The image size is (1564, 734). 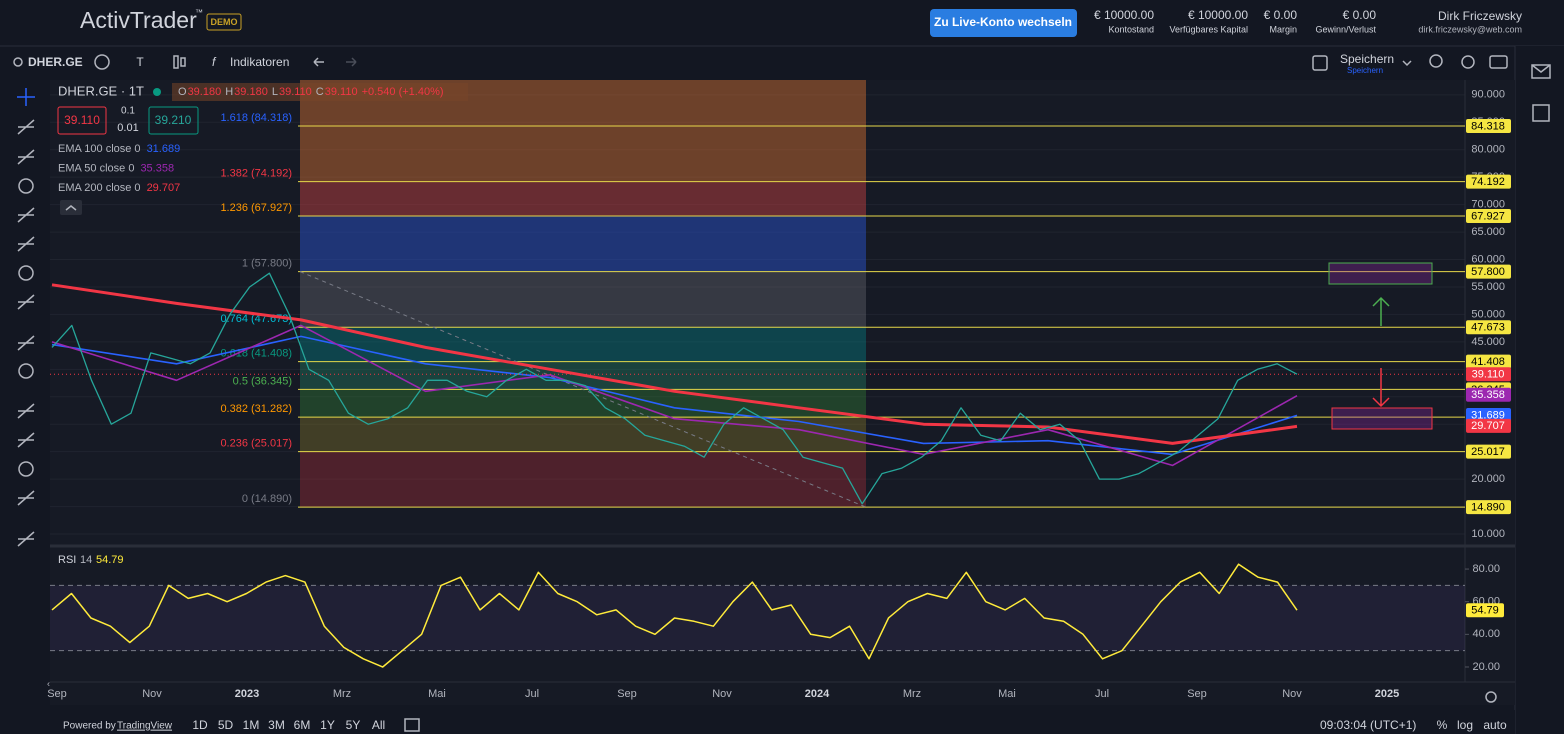 I want to click on ask: 39.210, so click(x=173, y=120).